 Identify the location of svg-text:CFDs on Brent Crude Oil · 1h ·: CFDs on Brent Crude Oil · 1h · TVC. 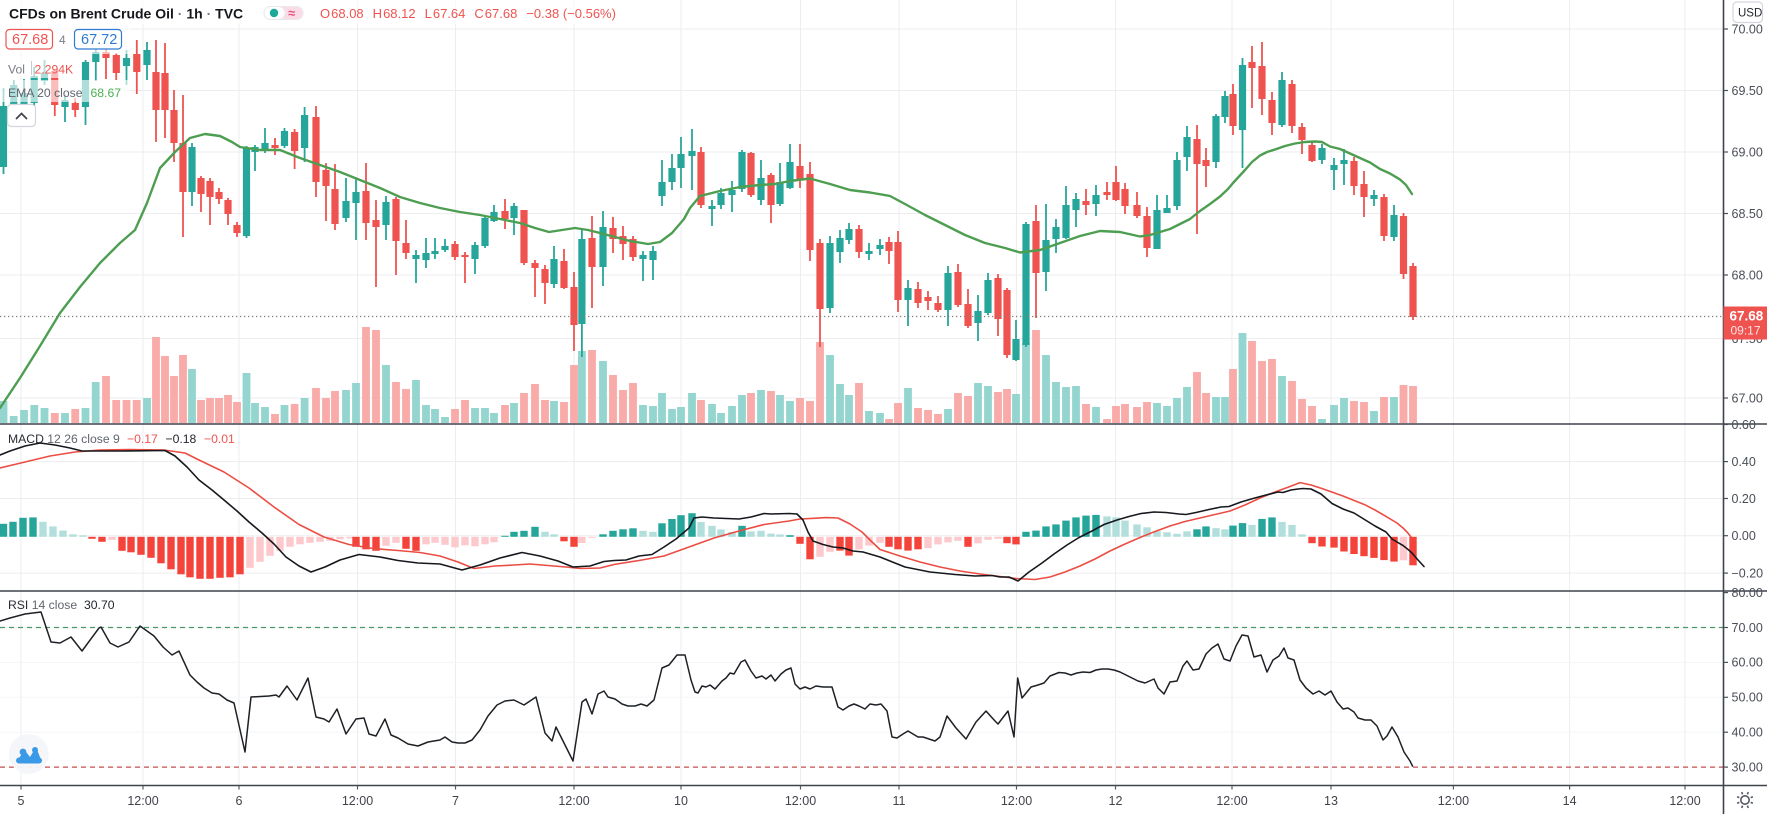
(126, 14).